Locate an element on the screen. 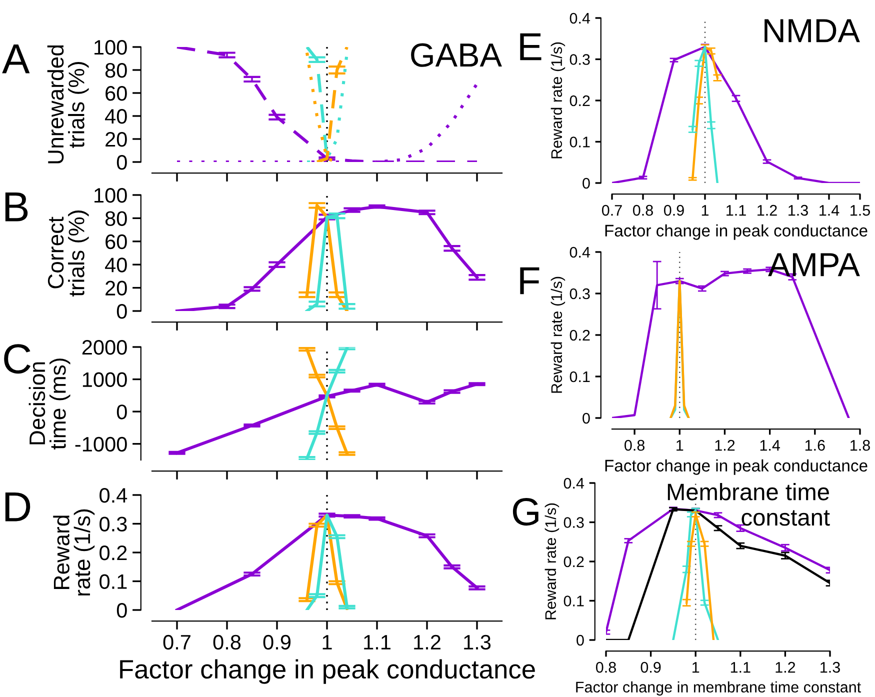  y-axis-title: Unrewarded trials (%) is located at coordinates (68, 104).